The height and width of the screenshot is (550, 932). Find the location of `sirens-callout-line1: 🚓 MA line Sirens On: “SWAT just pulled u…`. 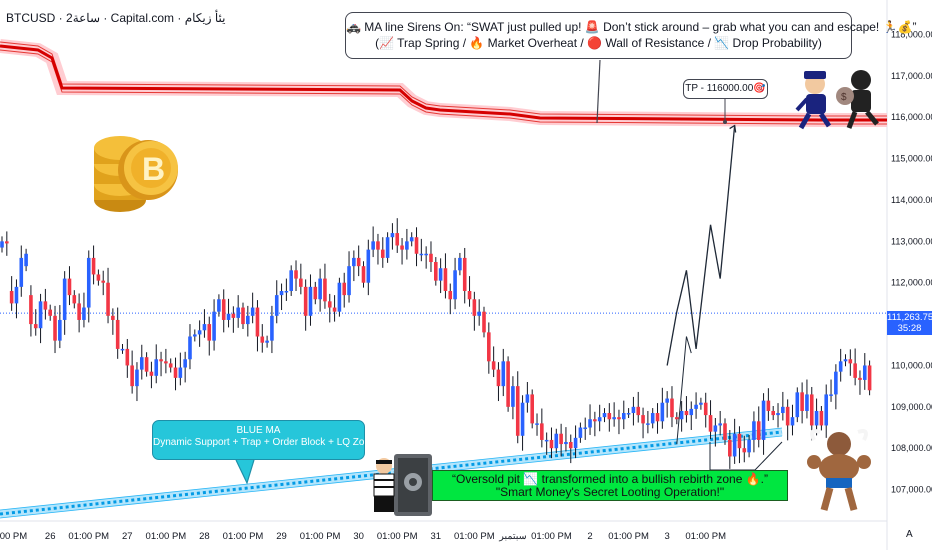

sirens-callout-line1: 🚓 MA line Sirens On: “SWAT just pulled u… is located at coordinates (631, 27).